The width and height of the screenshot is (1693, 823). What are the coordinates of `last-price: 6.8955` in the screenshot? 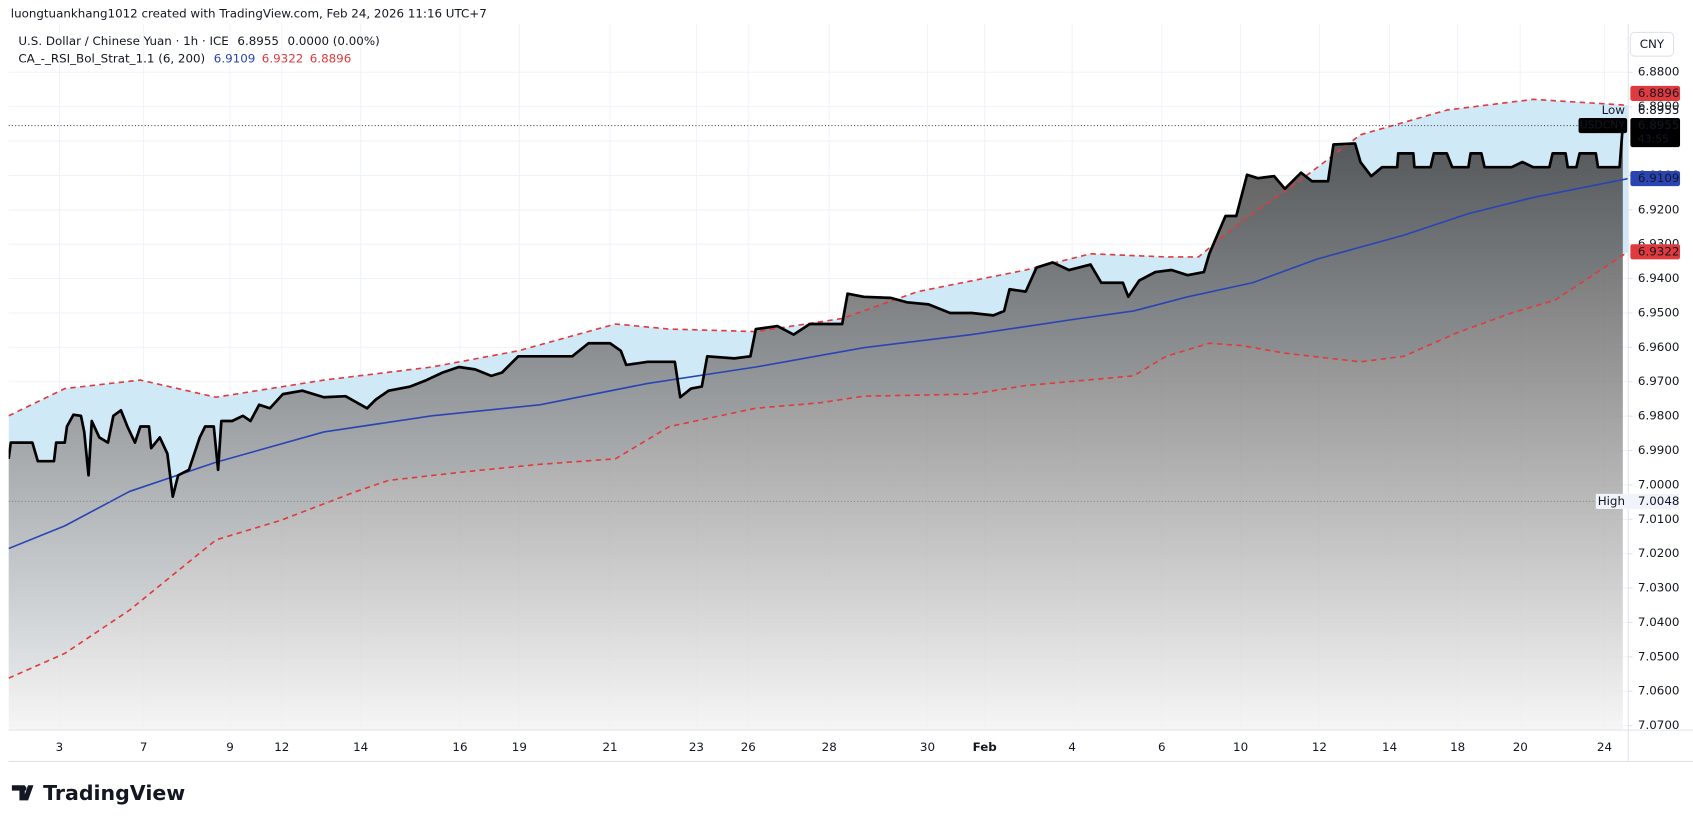 It's located at (257, 41).